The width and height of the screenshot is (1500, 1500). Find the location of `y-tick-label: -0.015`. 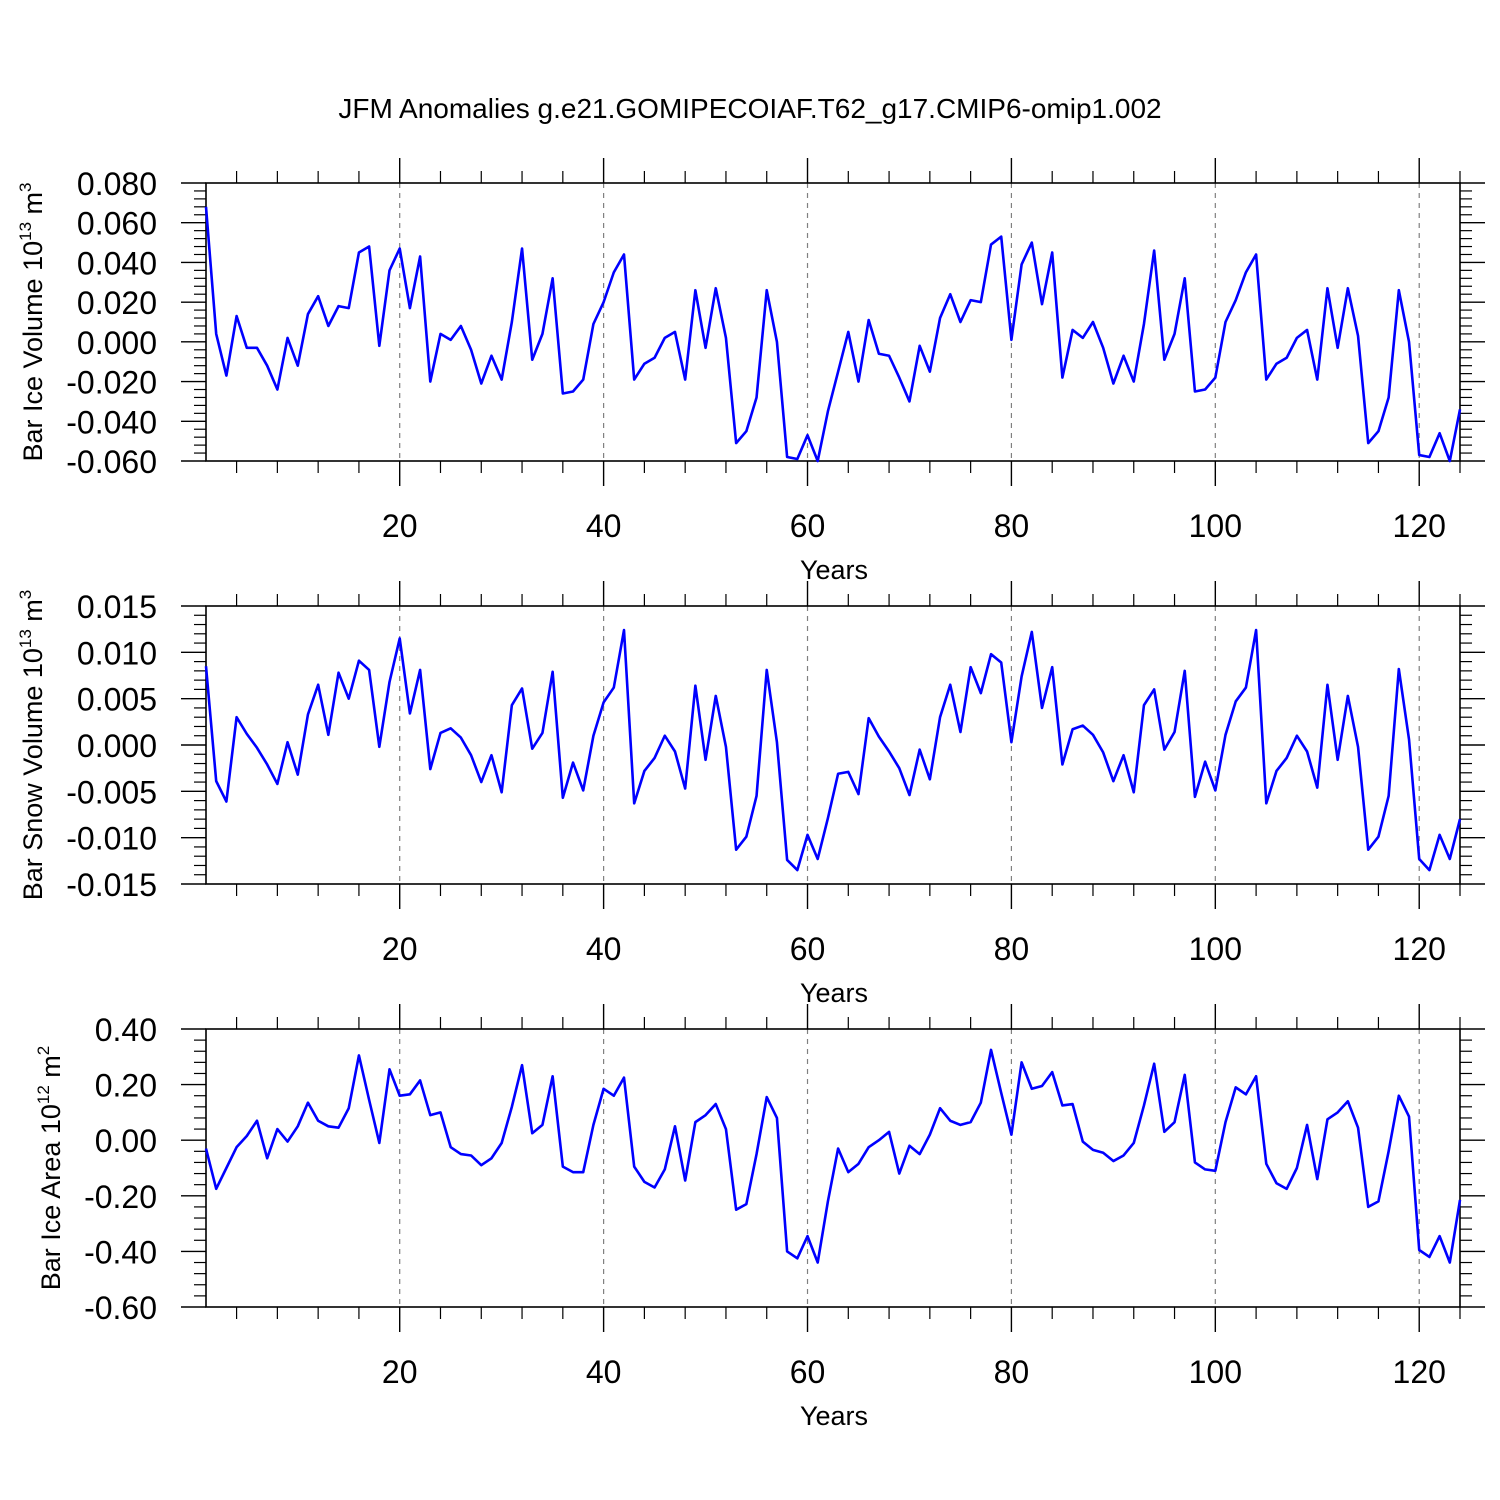

y-tick-label: -0.015 is located at coordinates (111, 885).